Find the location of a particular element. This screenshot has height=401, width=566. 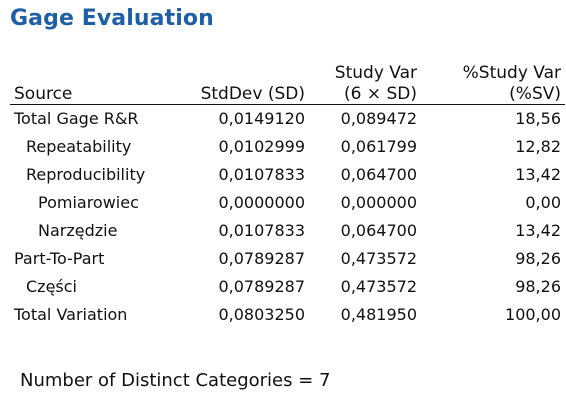

header-stddev-label: StdDev (SD) is located at coordinates (252, 93).